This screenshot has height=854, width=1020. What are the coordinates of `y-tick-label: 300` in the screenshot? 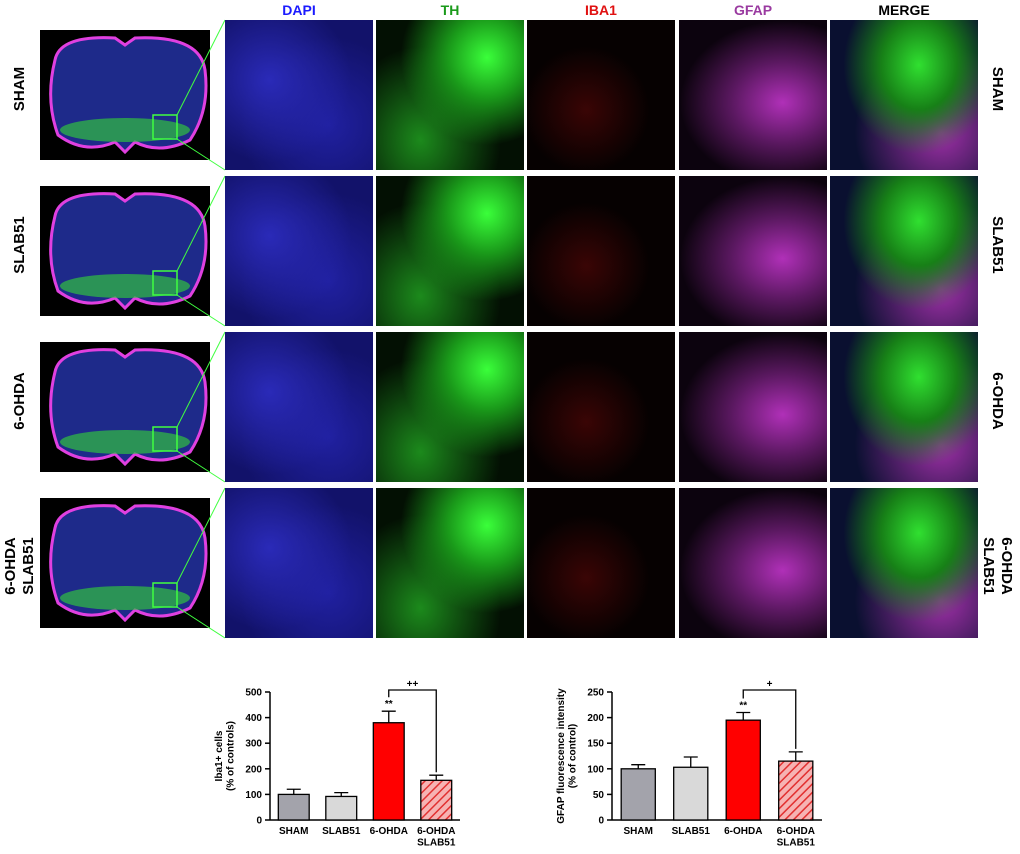 It's located at (253, 744).